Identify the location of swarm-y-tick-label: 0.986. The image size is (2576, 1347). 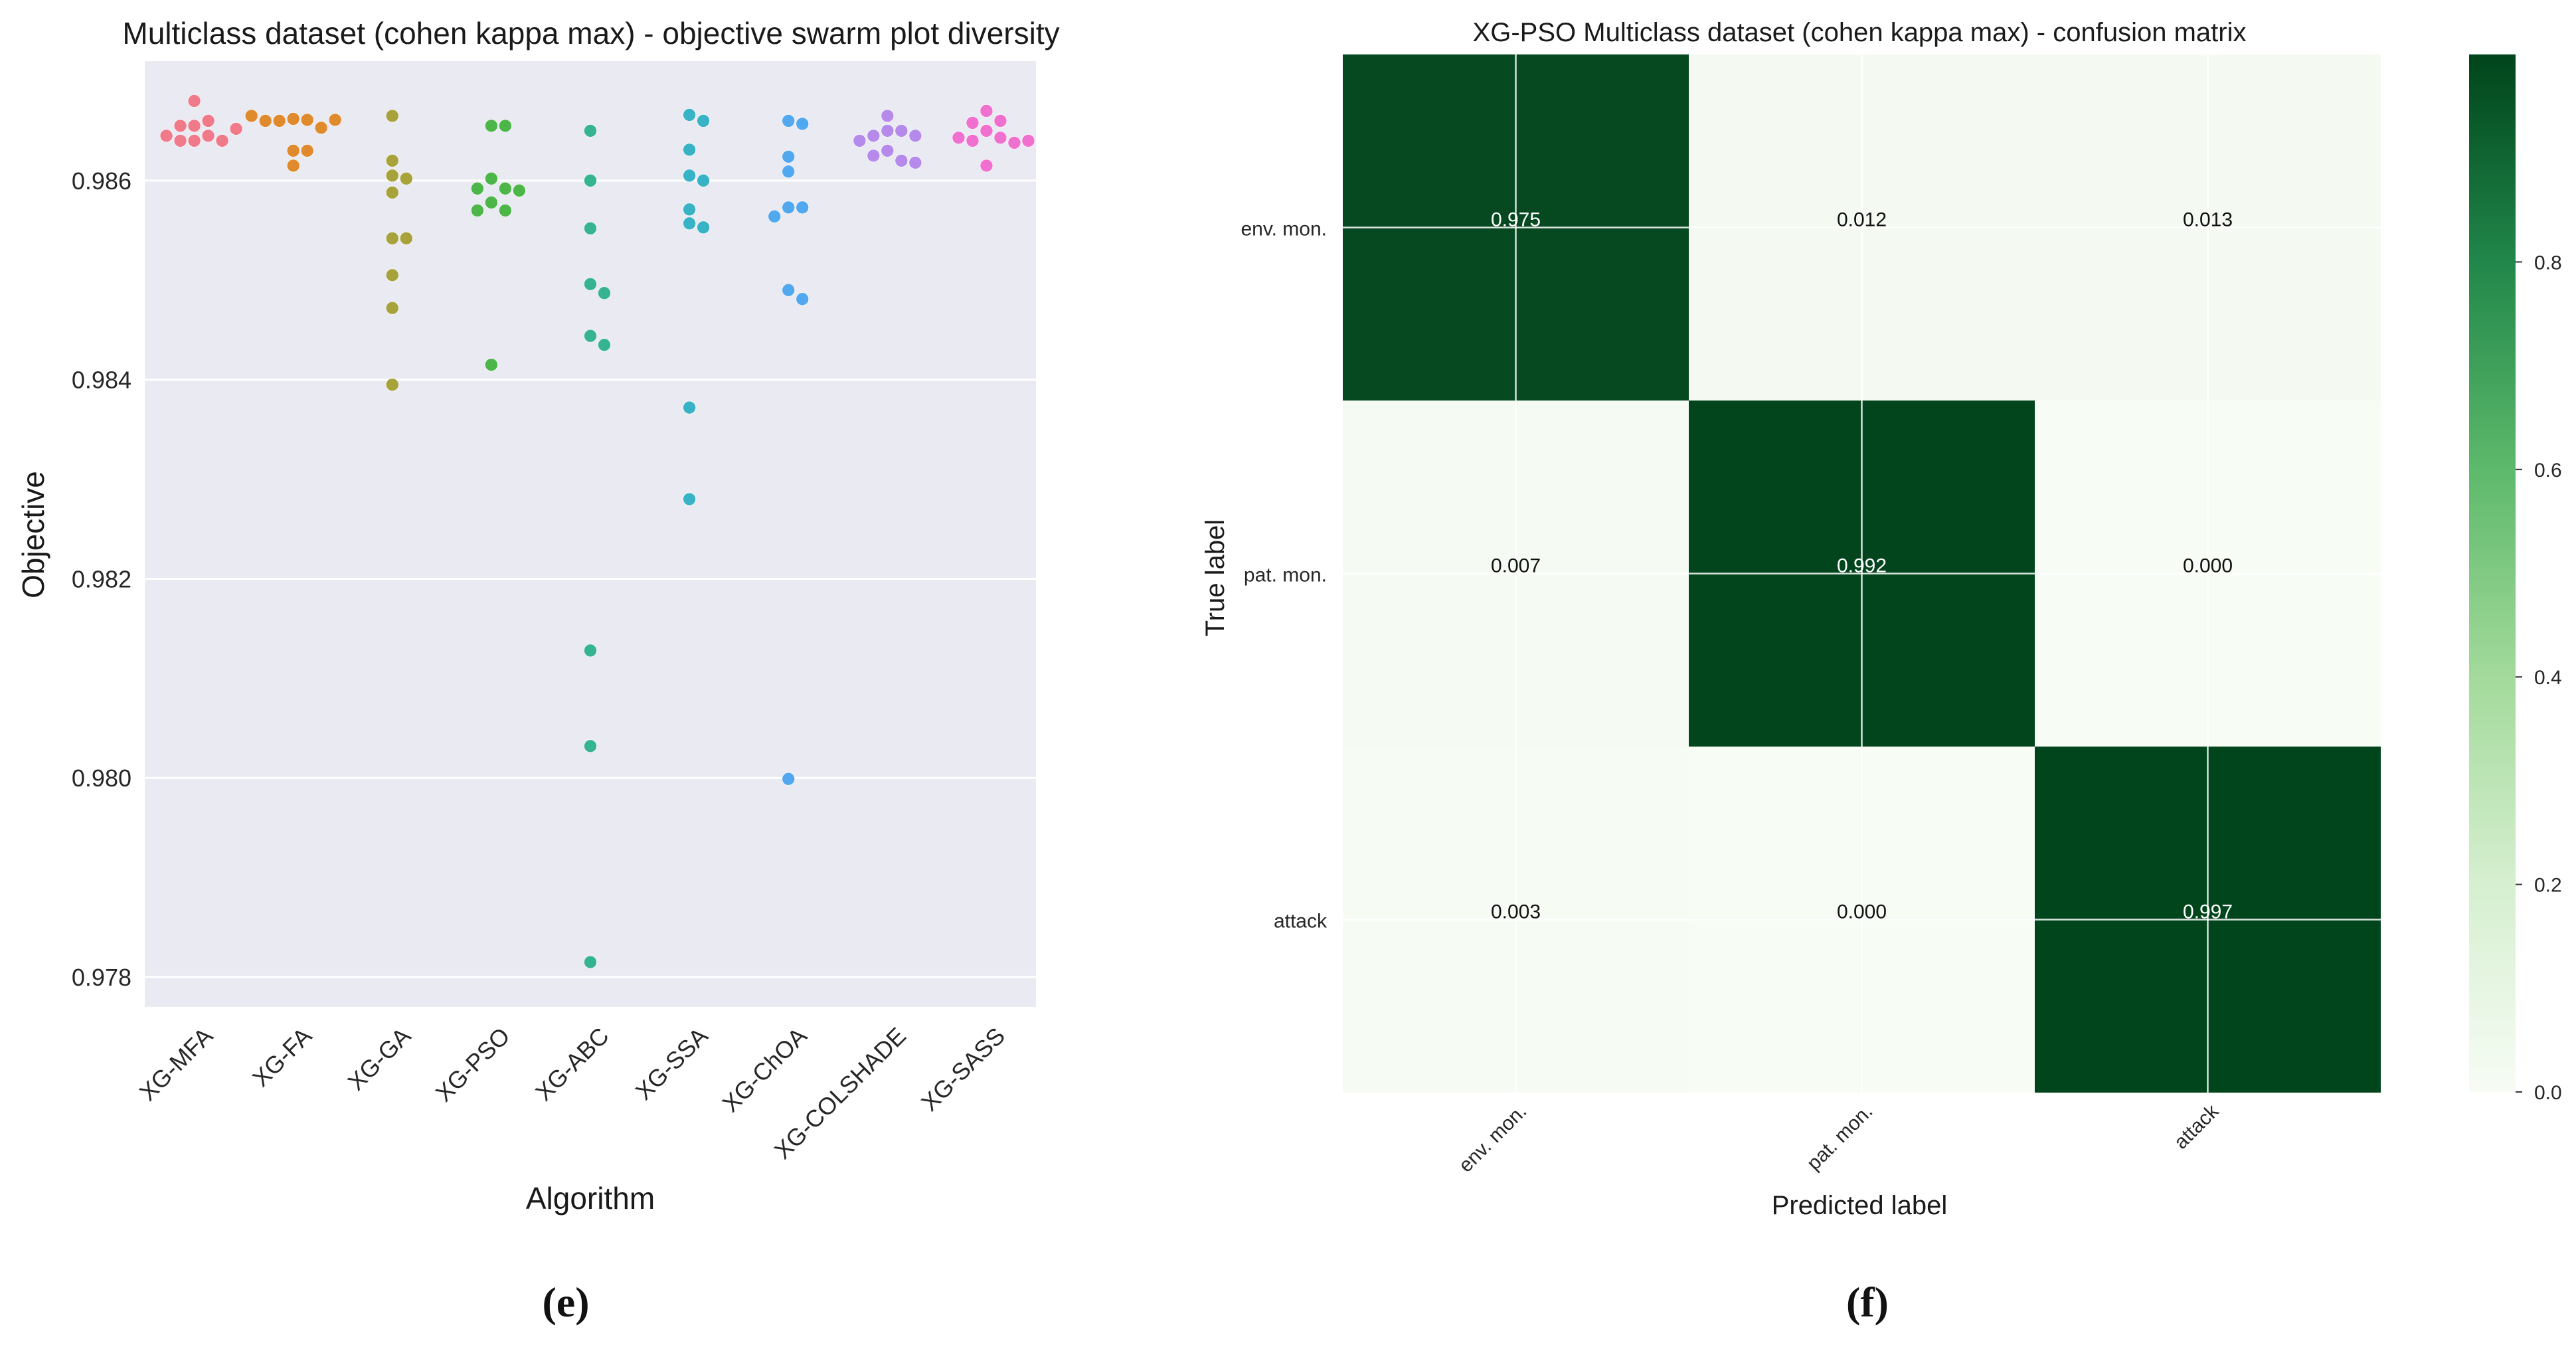
(101, 181).